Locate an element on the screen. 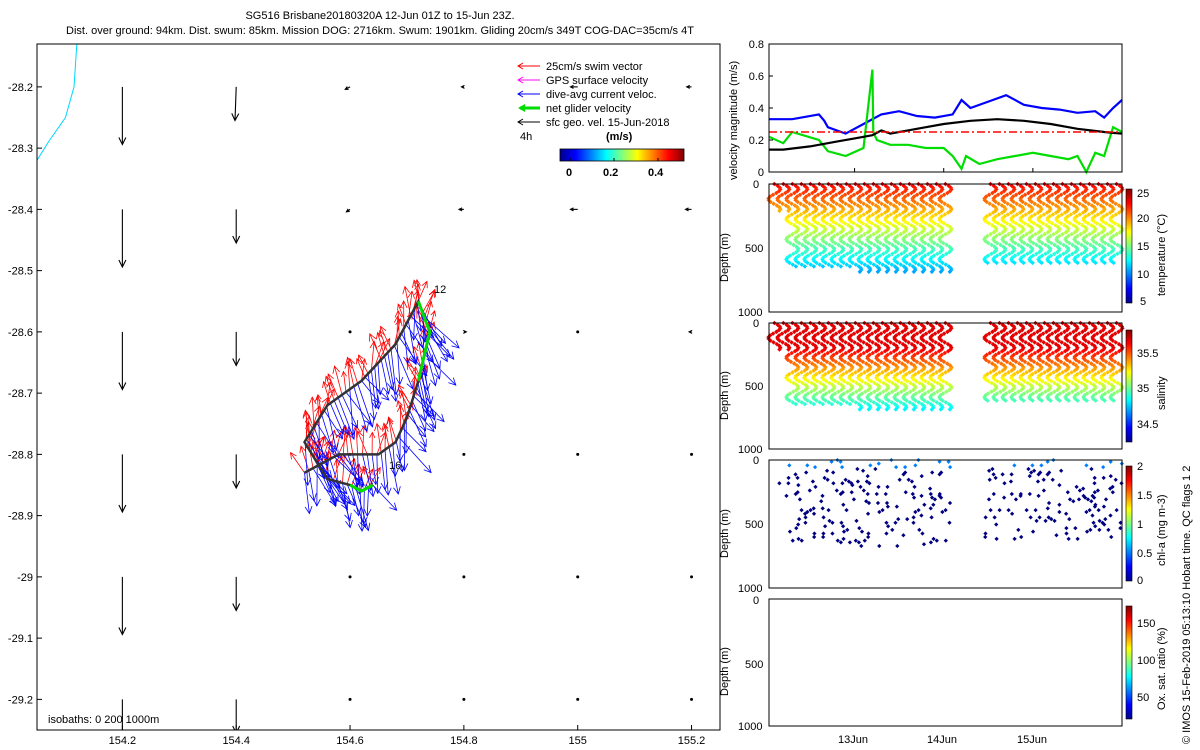 The image size is (1200, 750). salinity-cb-35.5: 35.5 is located at coordinates (1147, 354).